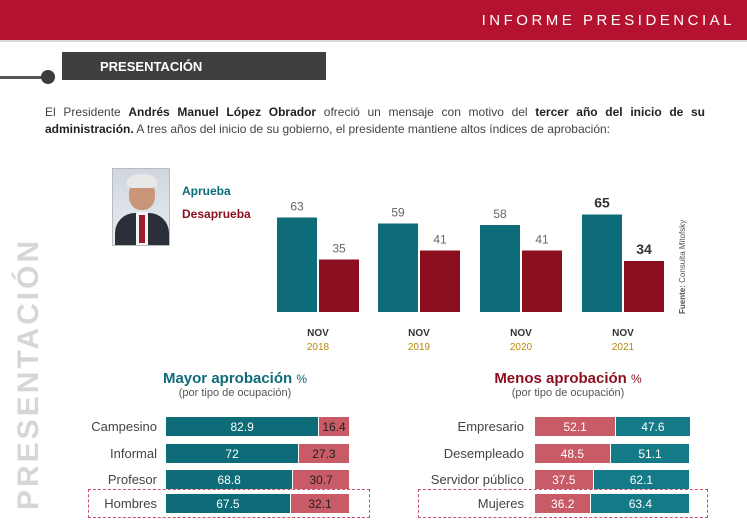 This screenshot has width=747, height=526. What do you see at coordinates (650, 453) in the screenshot?
I see `segment-aprueba-desempleado: 51.1` at bounding box center [650, 453].